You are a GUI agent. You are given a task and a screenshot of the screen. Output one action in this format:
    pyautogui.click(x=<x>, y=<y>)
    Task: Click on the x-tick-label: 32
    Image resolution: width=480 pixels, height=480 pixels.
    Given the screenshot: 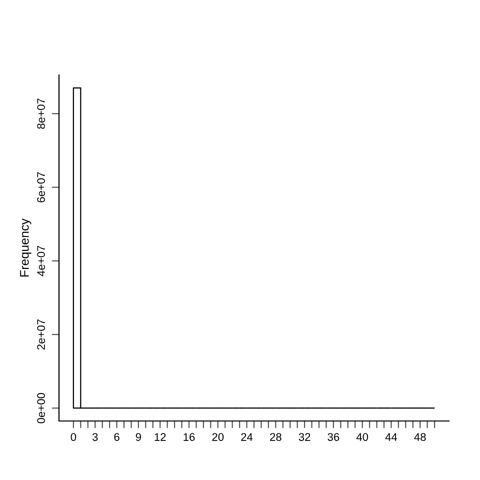 What is the action you would take?
    pyautogui.click(x=304, y=437)
    